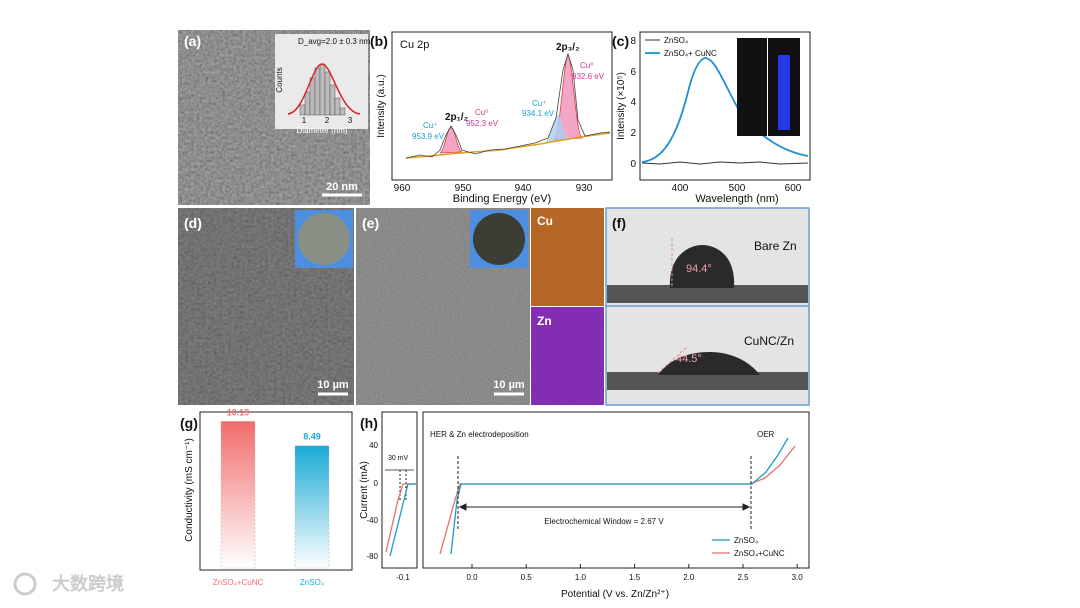  What do you see at coordinates (690, 53) in the screenshot?
I see `legend-label: ZnSO₄+ CuNC` at bounding box center [690, 53].